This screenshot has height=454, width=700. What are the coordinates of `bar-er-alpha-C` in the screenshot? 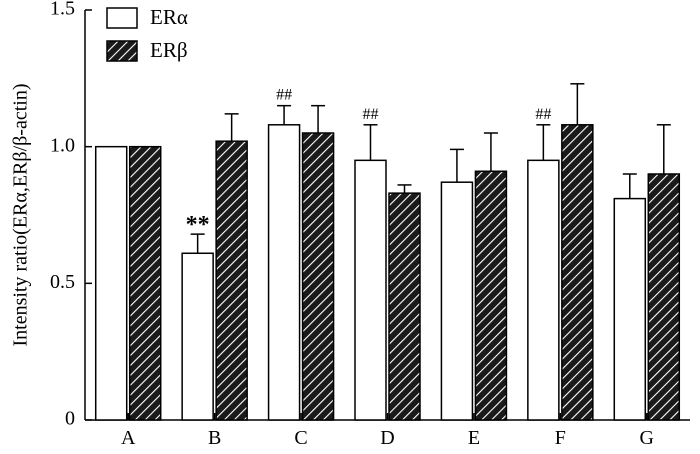 It's located at (284, 272).